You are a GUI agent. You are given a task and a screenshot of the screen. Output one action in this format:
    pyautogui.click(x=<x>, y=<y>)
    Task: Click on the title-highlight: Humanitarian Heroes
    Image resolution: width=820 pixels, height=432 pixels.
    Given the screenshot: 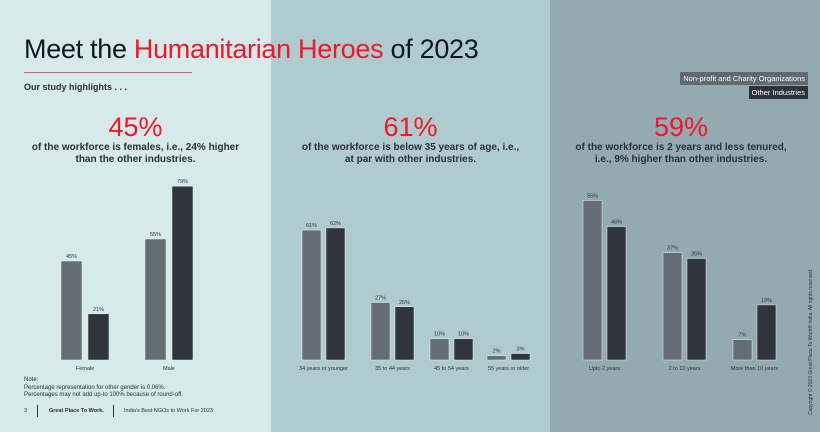 What is the action you would take?
    pyautogui.click(x=258, y=49)
    